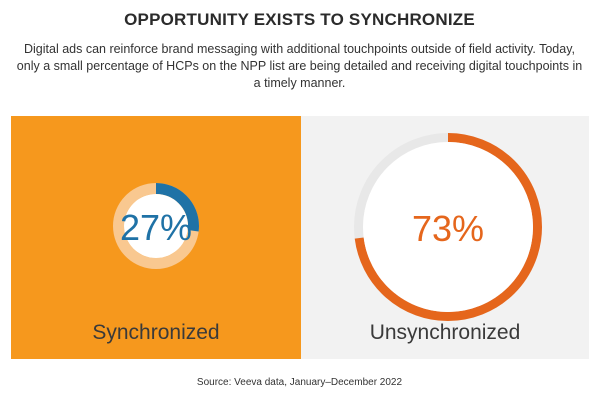  I want to click on synchronized-arc, so click(156, 226).